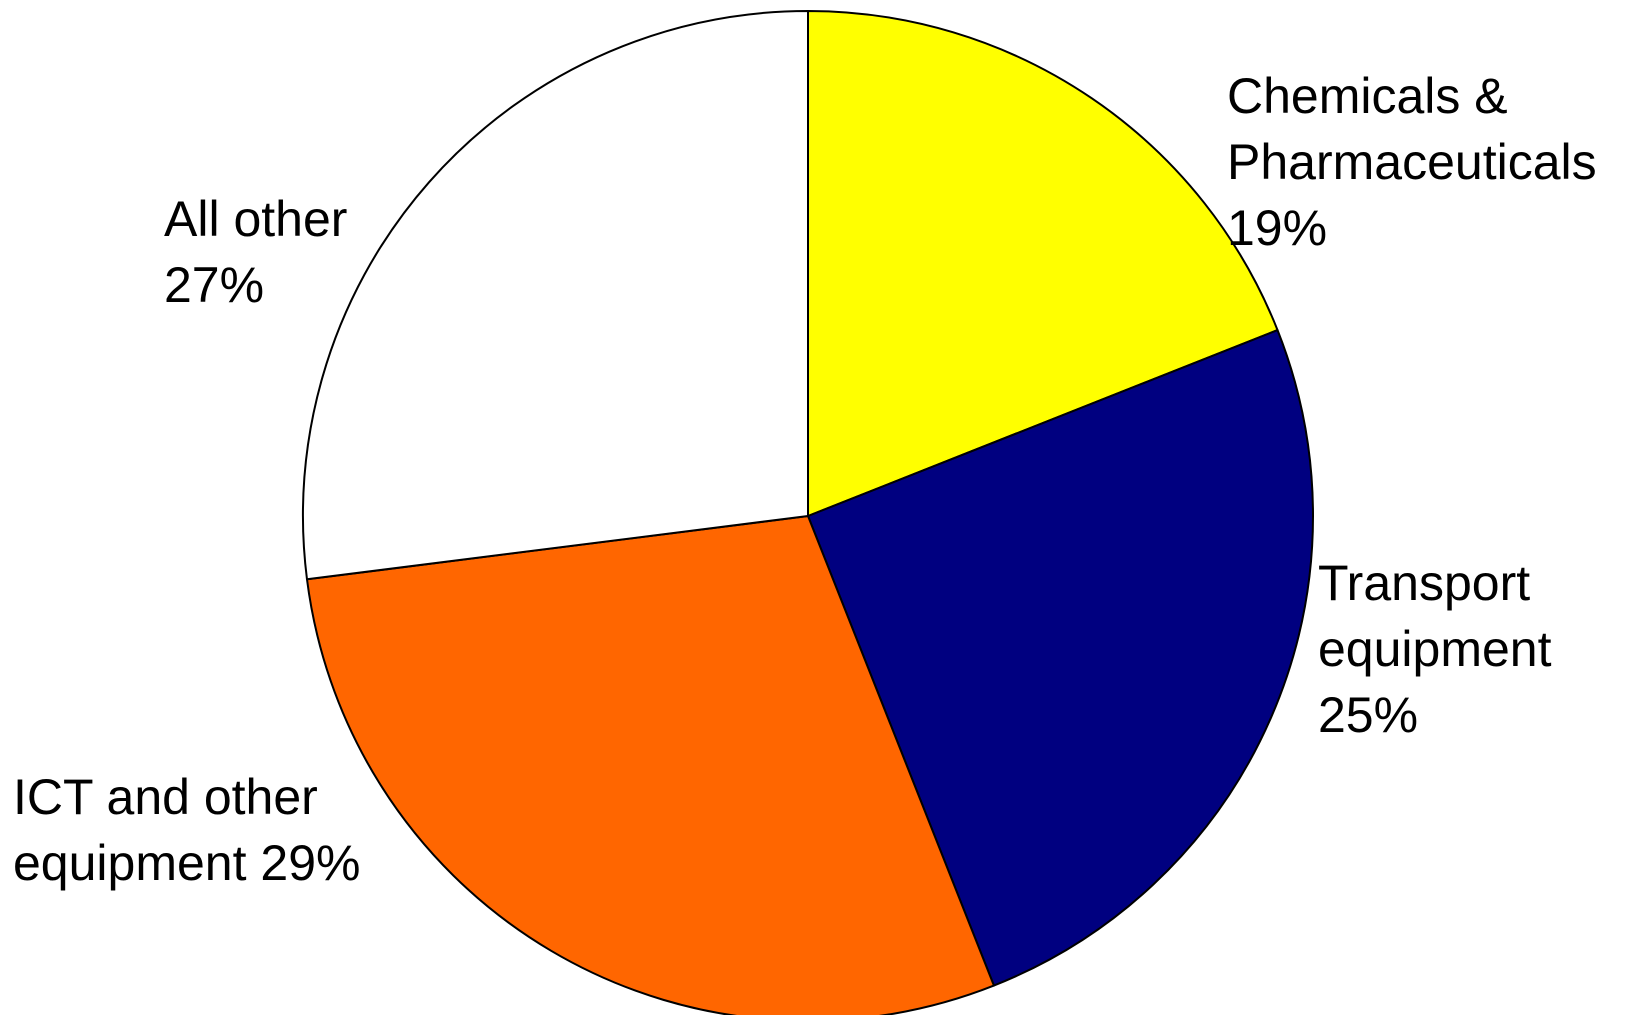 Image resolution: width=1633 pixels, height=1015 pixels. Describe the element at coordinates (165, 797) in the screenshot. I see `slice-label-line: ICT and other` at that location.